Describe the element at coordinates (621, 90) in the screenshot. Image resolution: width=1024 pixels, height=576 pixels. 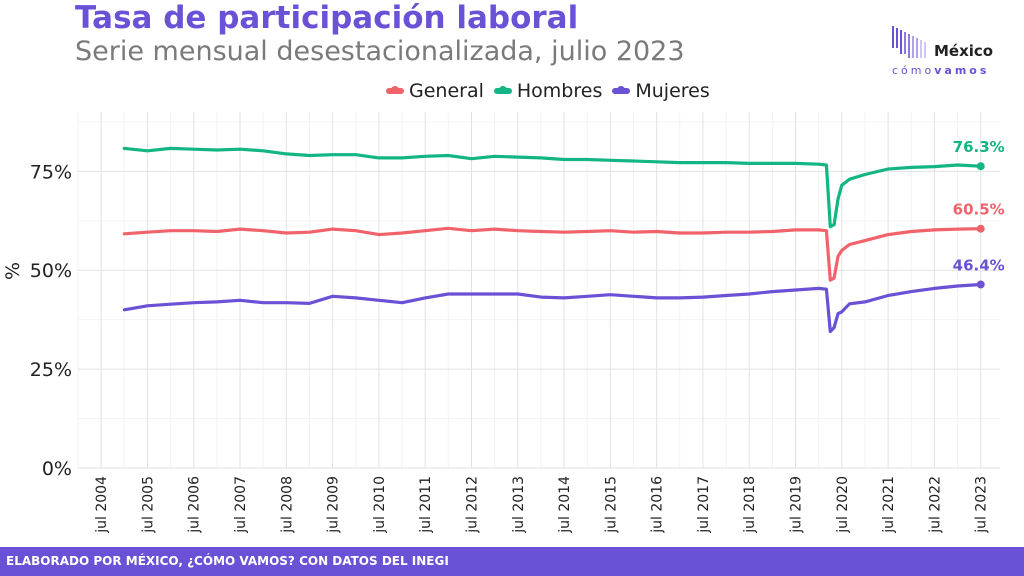
I see `legend-swatch-mujeres` at that location.